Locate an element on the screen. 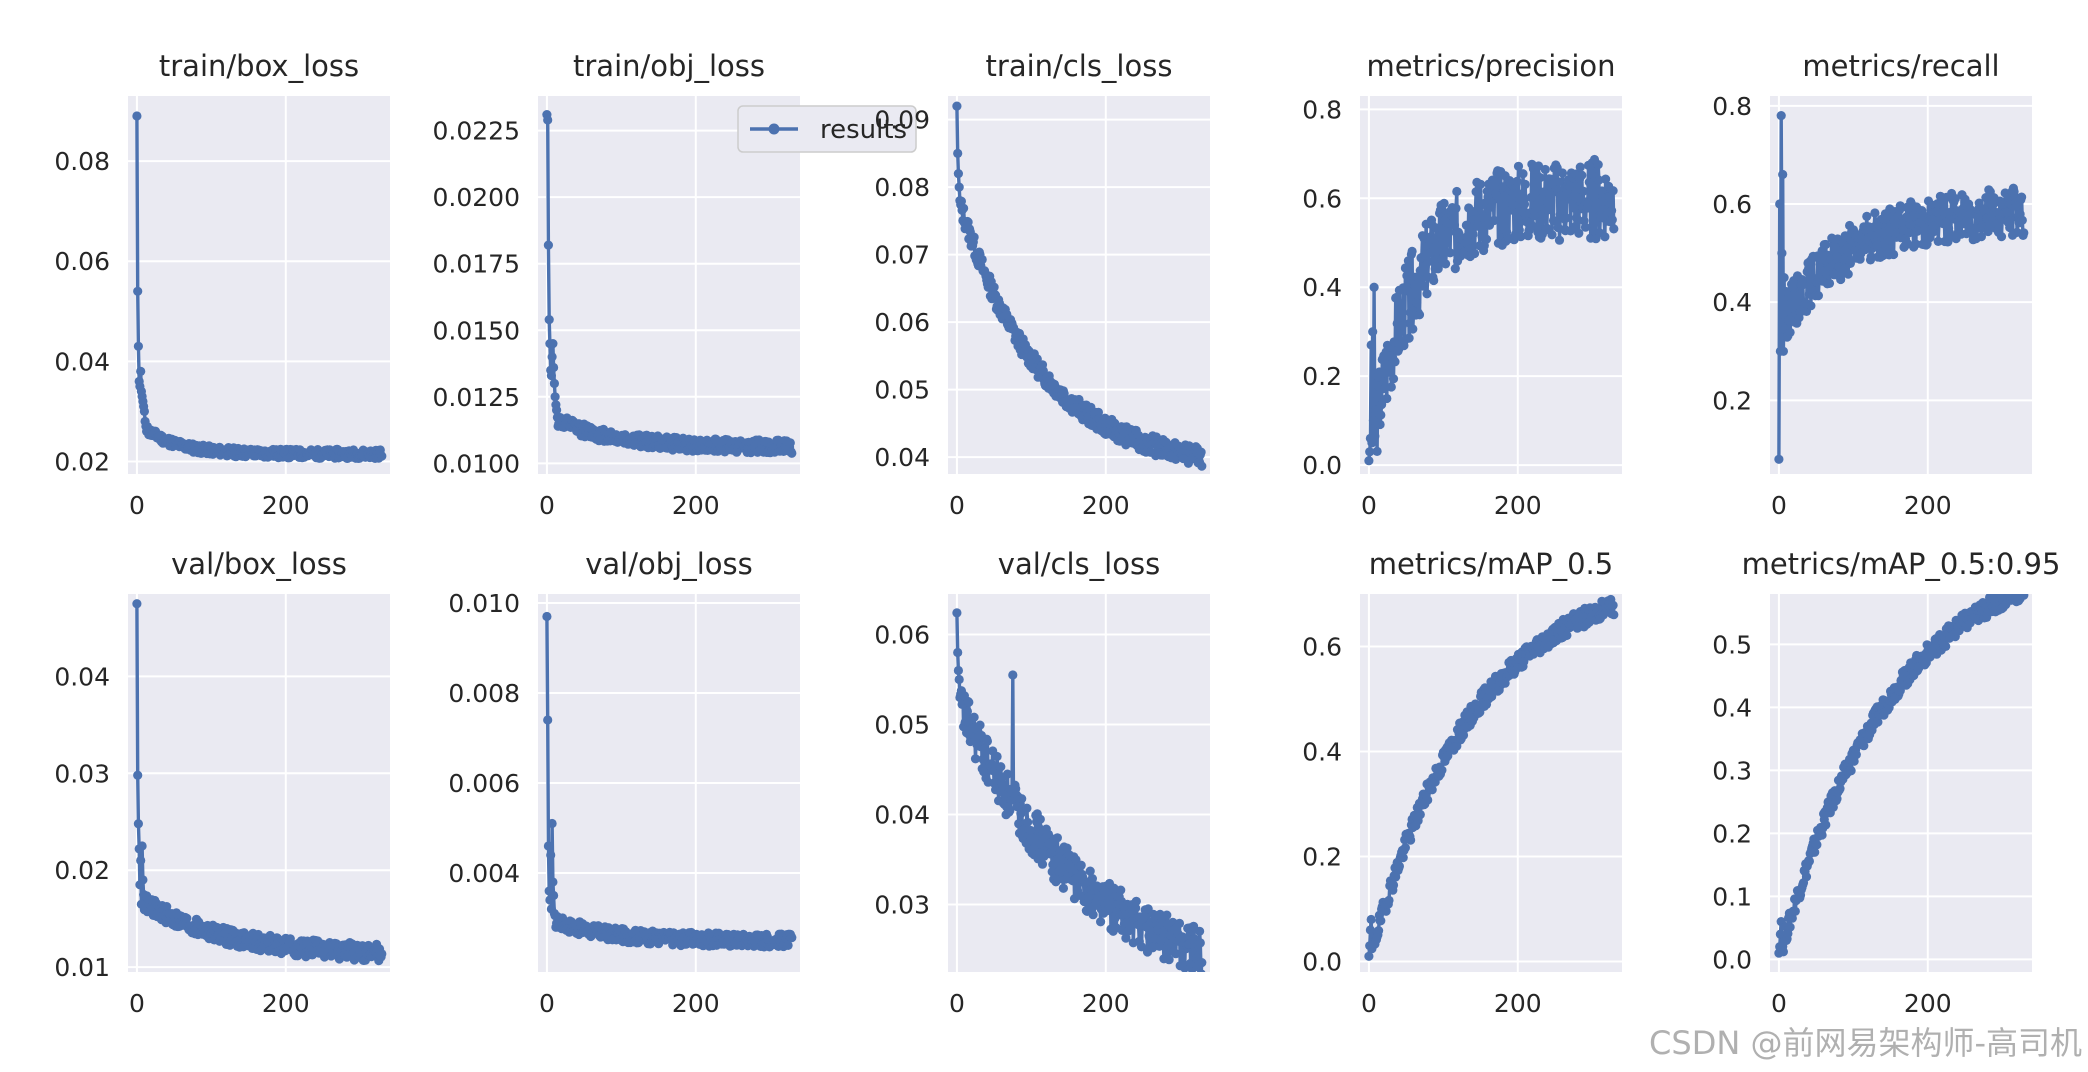 The width and height of the screenshot is (2088, 1072). y-tick-label: 0.6 is located at coordinates (1322, 198).